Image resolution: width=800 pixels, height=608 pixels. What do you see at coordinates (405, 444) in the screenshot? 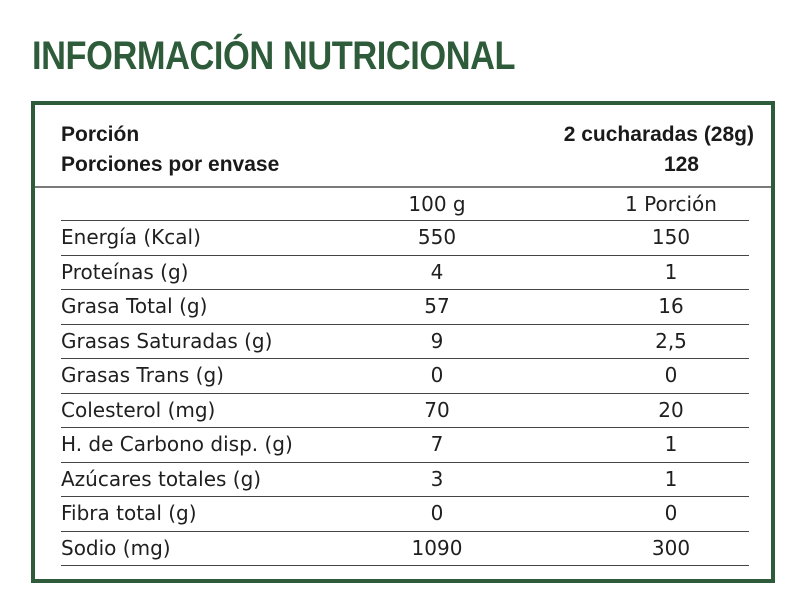
I see `table-row: H. de Carbono disp. (g) 7 1` at bounding box center [405, 444].